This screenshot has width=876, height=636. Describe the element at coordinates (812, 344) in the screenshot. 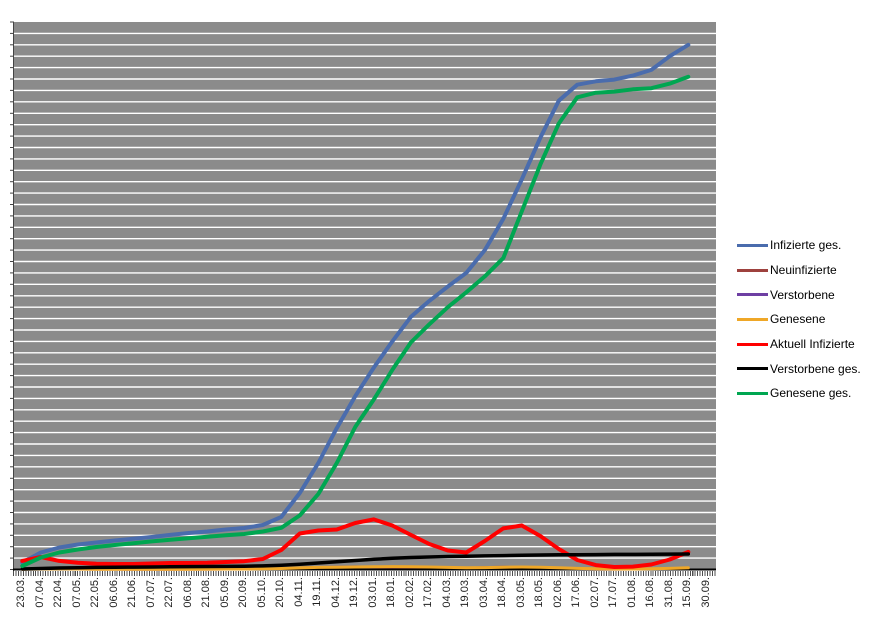

I see `legend-label: Aktuell Infizierte` at that location.